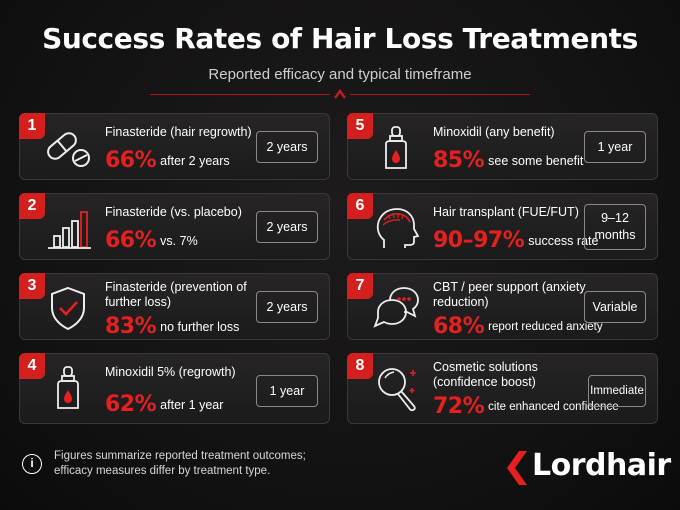 The width and height of the screenshot is (680, 510). I want to click on card-percentage: 83%, so click(131, 326).